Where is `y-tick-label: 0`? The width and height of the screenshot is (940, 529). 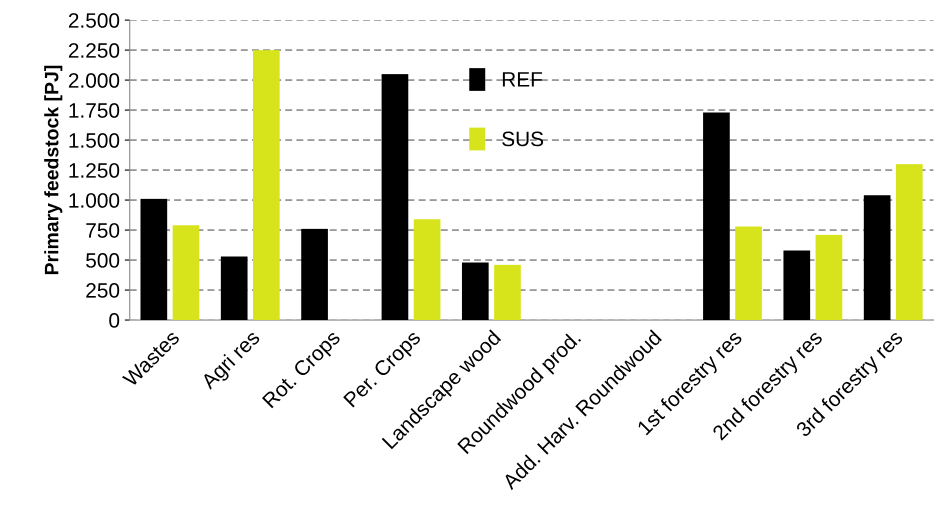 y-tick-label: 0 is located at coordinates (114, 320).